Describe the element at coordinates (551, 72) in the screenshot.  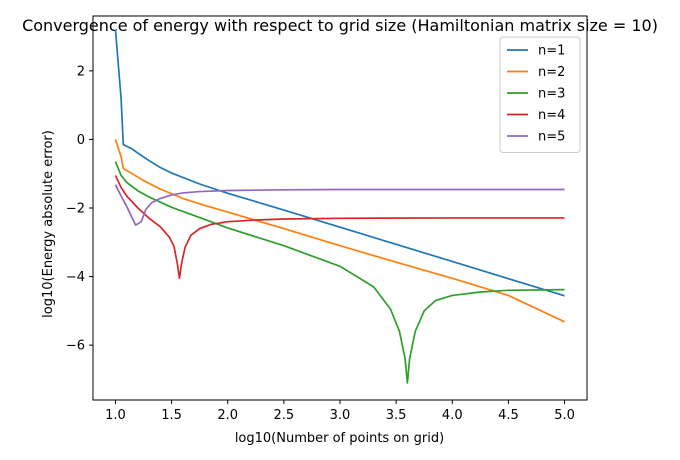
I see `legend-label: n=2` at that location.